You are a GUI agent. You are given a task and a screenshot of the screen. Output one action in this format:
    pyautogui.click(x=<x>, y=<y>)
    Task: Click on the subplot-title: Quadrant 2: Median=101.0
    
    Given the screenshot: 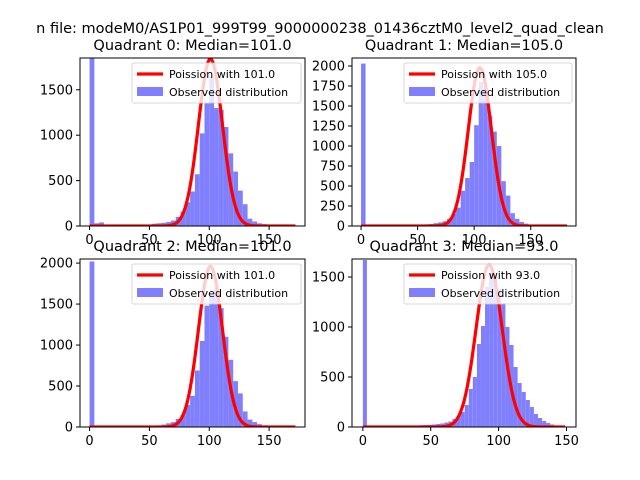 What is the action you would take?
    pyautogui.click(x=192, y=247)
    